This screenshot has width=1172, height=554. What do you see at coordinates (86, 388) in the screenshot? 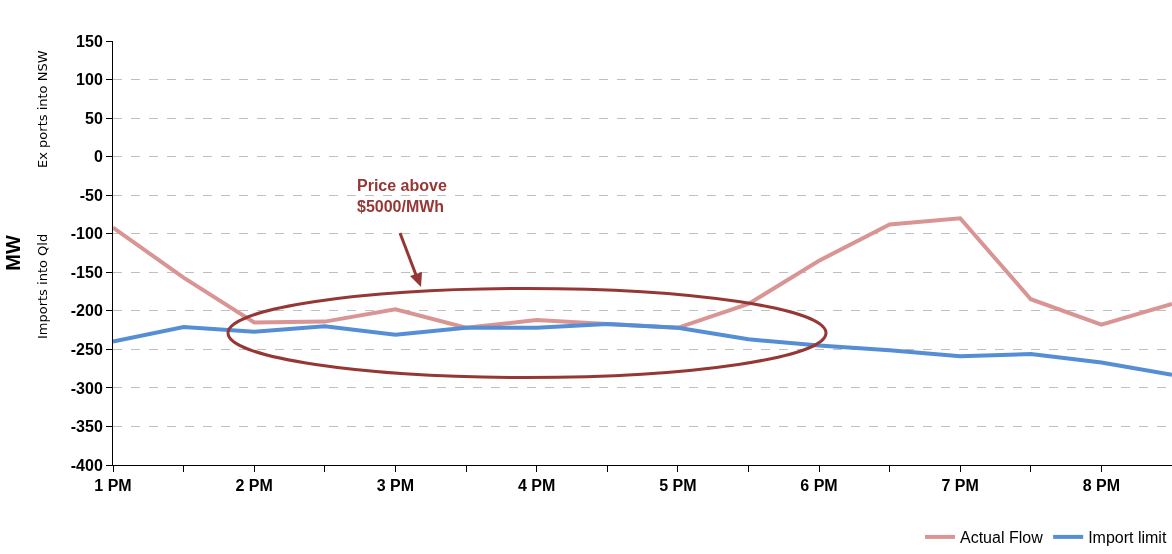
I see `y-tick-label: -300` at bounding box center [86, 388].